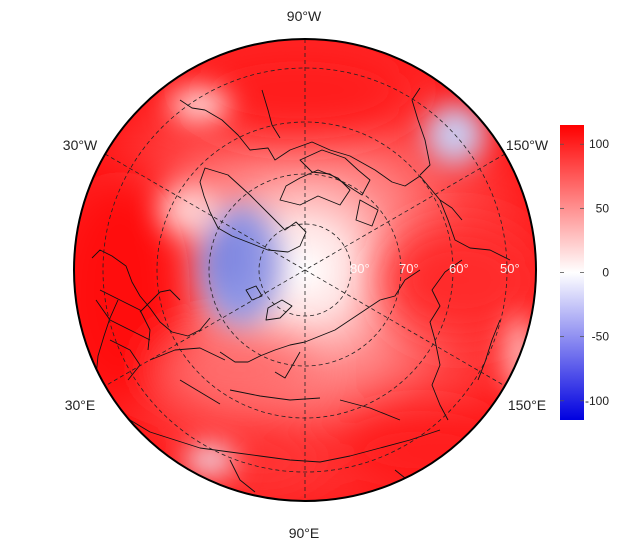  I want to click on lat-label-60: 60°, so click(459, 268).